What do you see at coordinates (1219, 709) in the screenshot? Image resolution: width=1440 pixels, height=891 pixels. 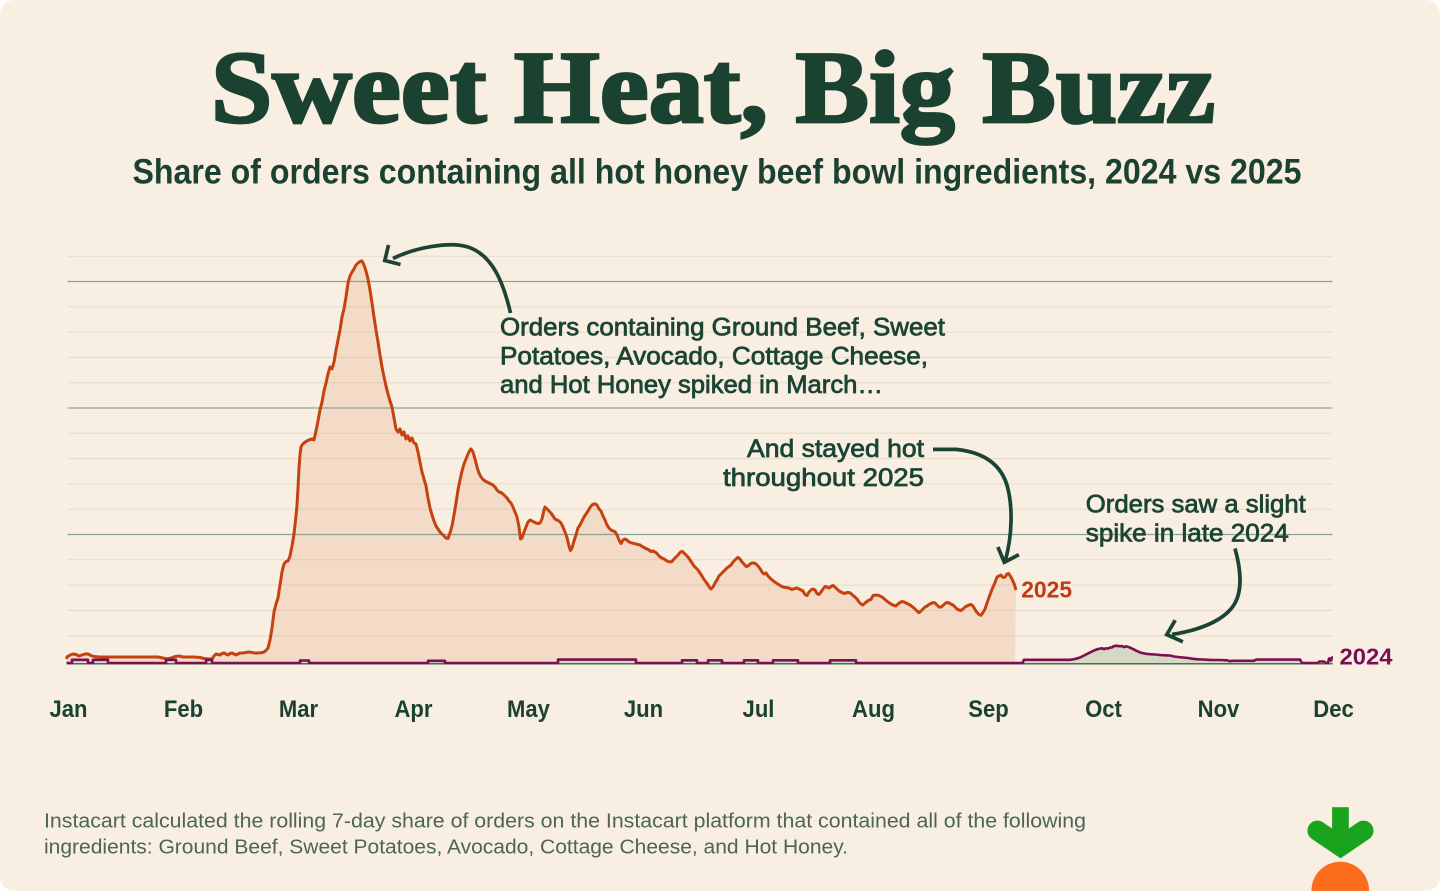 I see `svg-text: Nov` at bounding box center [1219, 709].